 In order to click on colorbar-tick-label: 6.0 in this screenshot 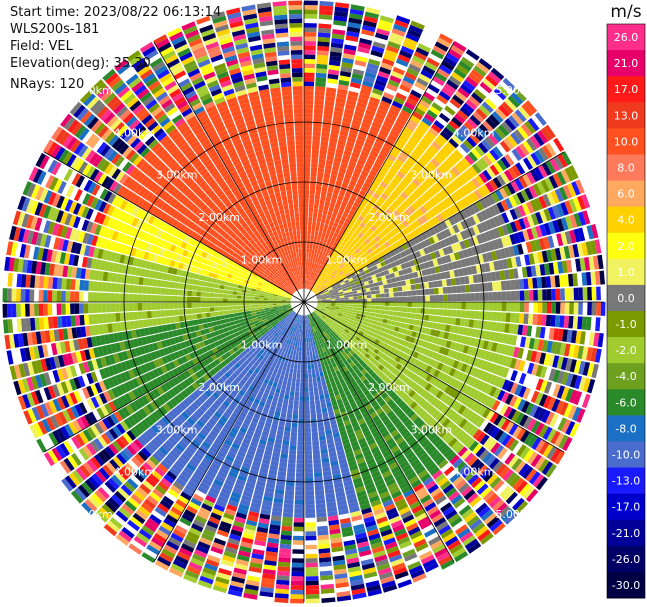, I will do `click(626, 194)`.